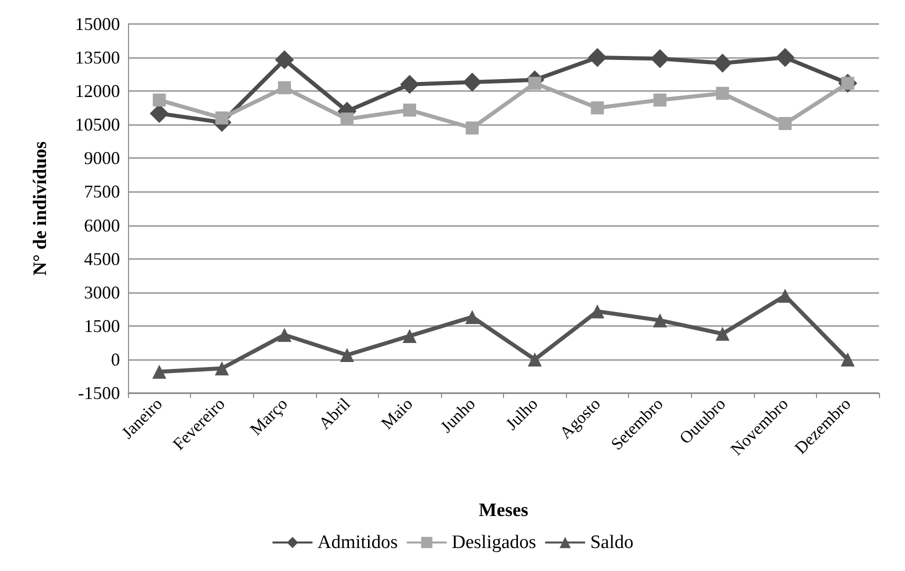 The height and width of the screenshot is (571, 905). I want to click on y-tick-label: 15000, so click(97, 24).